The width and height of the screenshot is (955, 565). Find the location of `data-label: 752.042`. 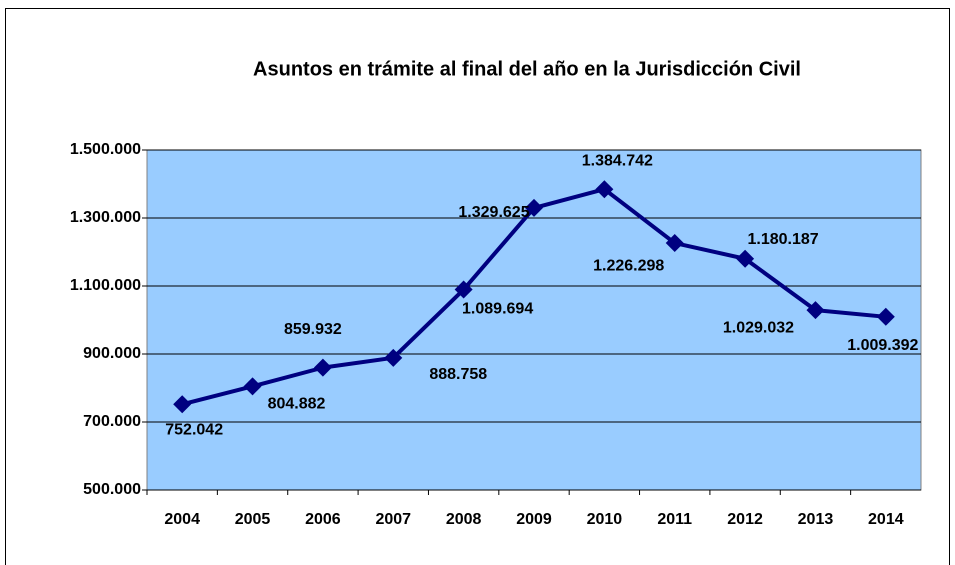

data-label: 752.042 is located at coordinates (194, 430).